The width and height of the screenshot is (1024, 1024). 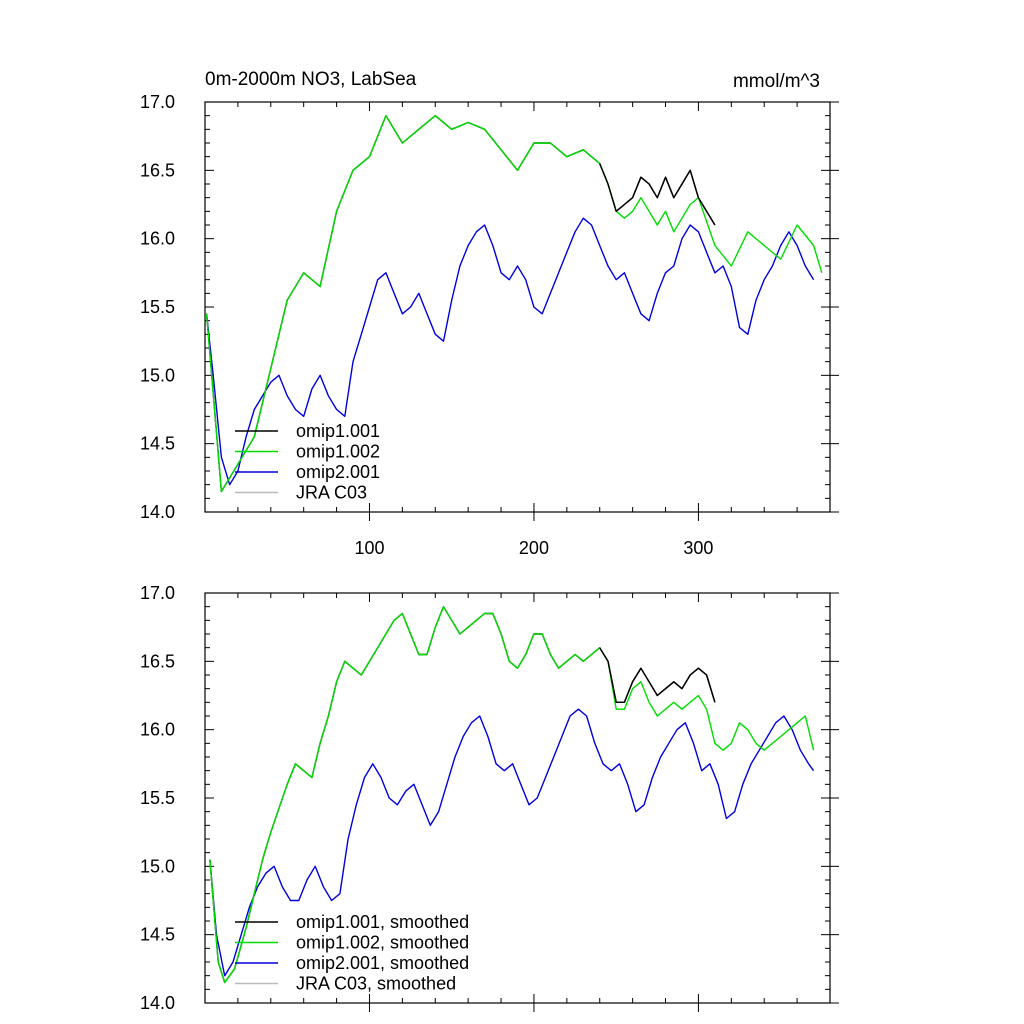 I want to click on x-tick-label: 300, so click(x=698, y=548).